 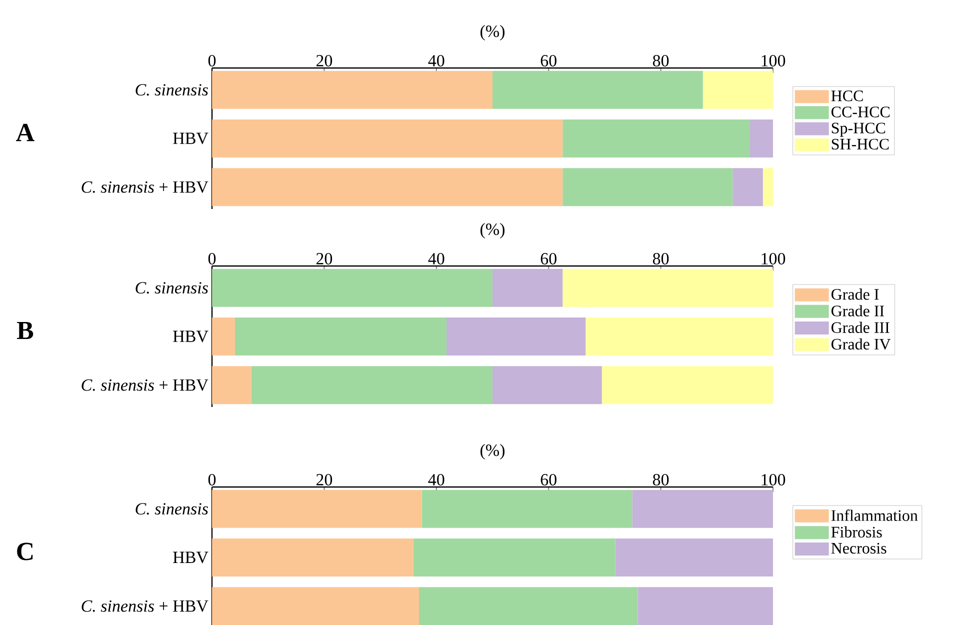 What do you see at coordinates (861, 344) in the screenshot?
I see `legend-label: Grade IV` at bounding box center [861, 344].